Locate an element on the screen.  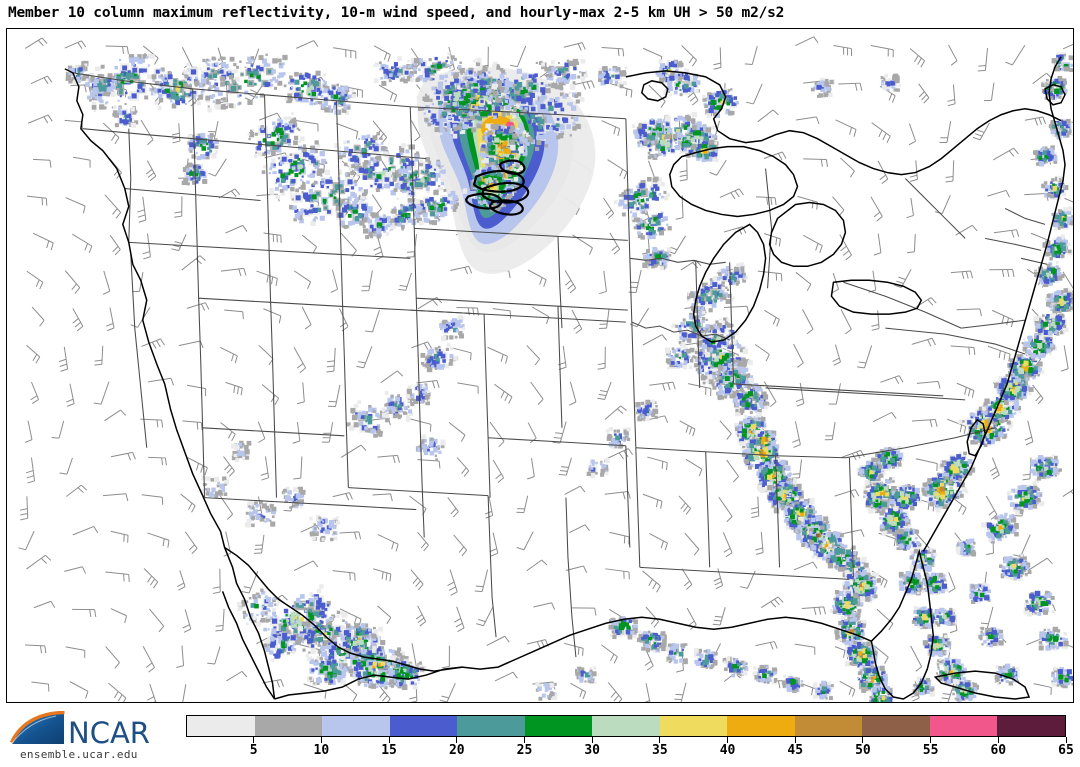
ncar-logo: NCAR ensemble.ucar.edu is located at coordinates (91, 737).